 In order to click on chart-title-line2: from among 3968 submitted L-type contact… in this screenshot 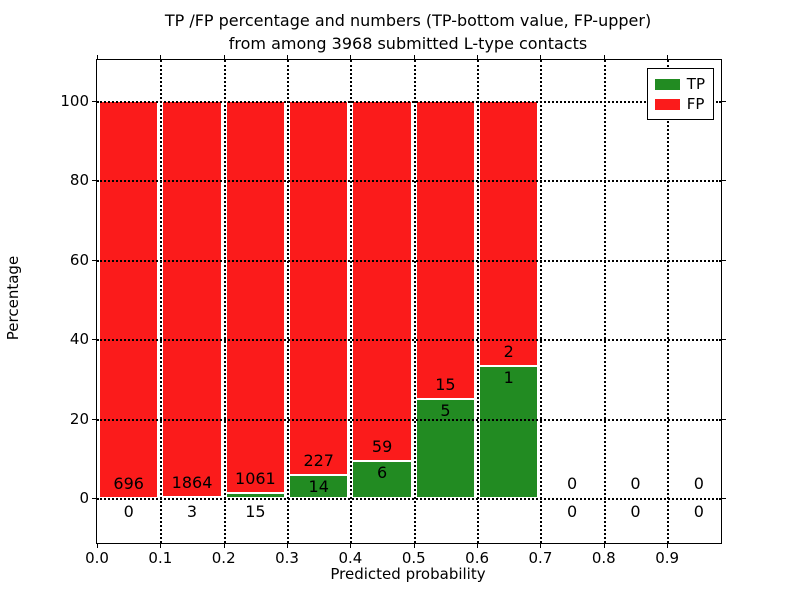, I will do `click(408, 43)`.